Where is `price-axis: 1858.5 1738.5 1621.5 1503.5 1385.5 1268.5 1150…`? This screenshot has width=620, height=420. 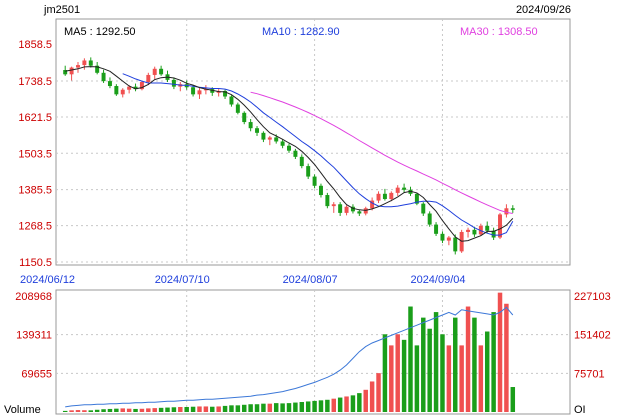
price-axis: 1858.5 1738.5 1621.5 1503.5 1385.5 1268.5 1150… is located at coordinates (35, 154).